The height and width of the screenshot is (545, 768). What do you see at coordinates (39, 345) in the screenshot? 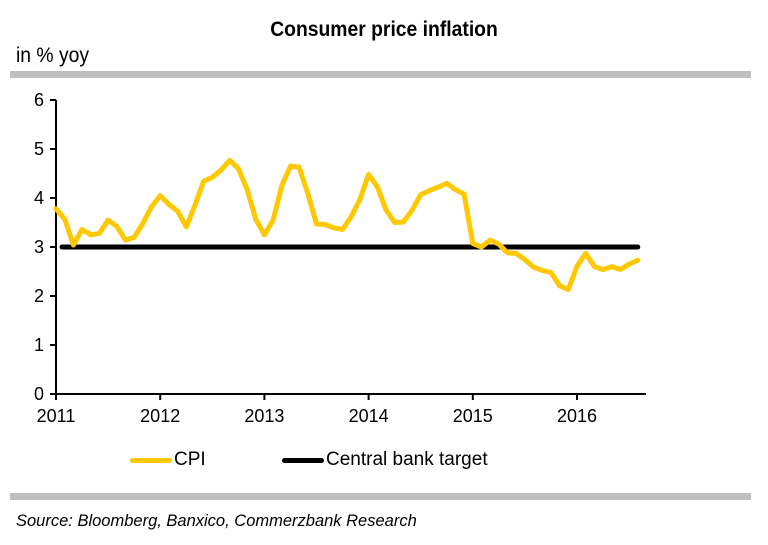
I see `y-tick-label: 1` at bounding box center [39, 345].